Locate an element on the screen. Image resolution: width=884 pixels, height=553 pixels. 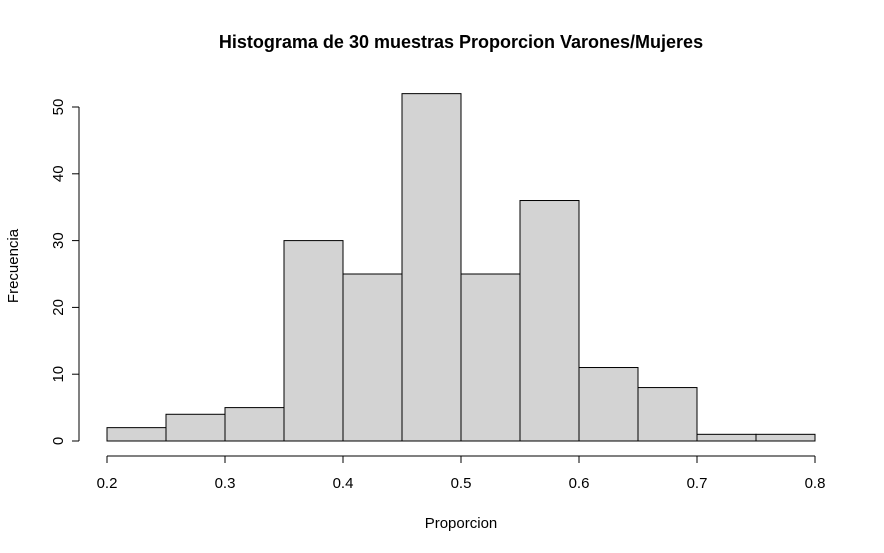
y-tick-label-0: 0 is located at coordinates (58, 441).